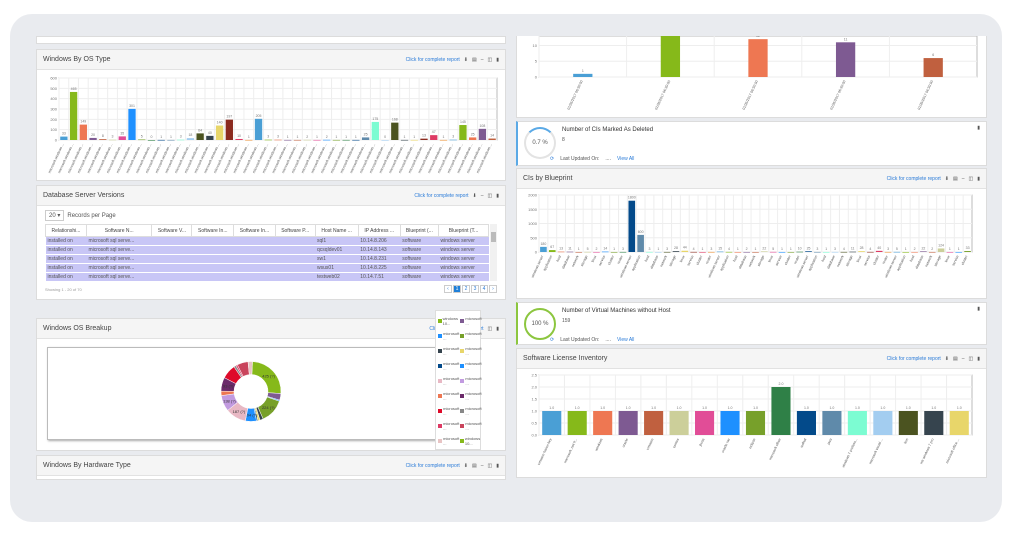  I want to click on page-3: 3, so click(475, 289).